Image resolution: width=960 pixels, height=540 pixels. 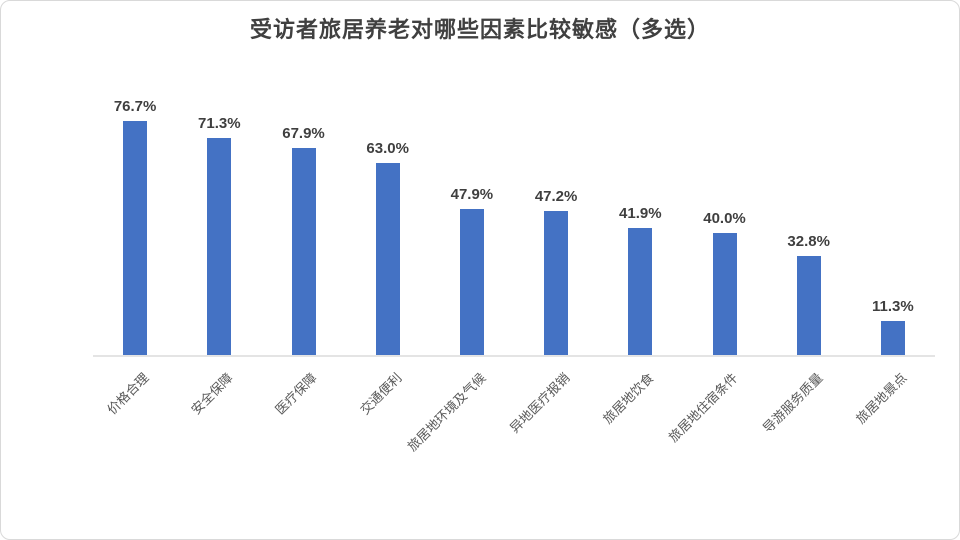 What do you see at coordinates (296, 394) in the screenshot?
I see `category-label: 医疗保障` at bounding box center [296, 394].